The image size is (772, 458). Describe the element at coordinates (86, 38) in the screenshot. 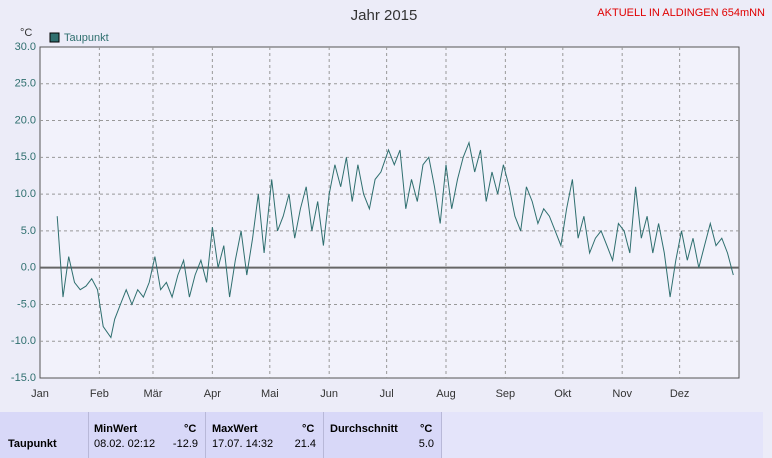

I see `legend-label: Taupunkt` at that location.